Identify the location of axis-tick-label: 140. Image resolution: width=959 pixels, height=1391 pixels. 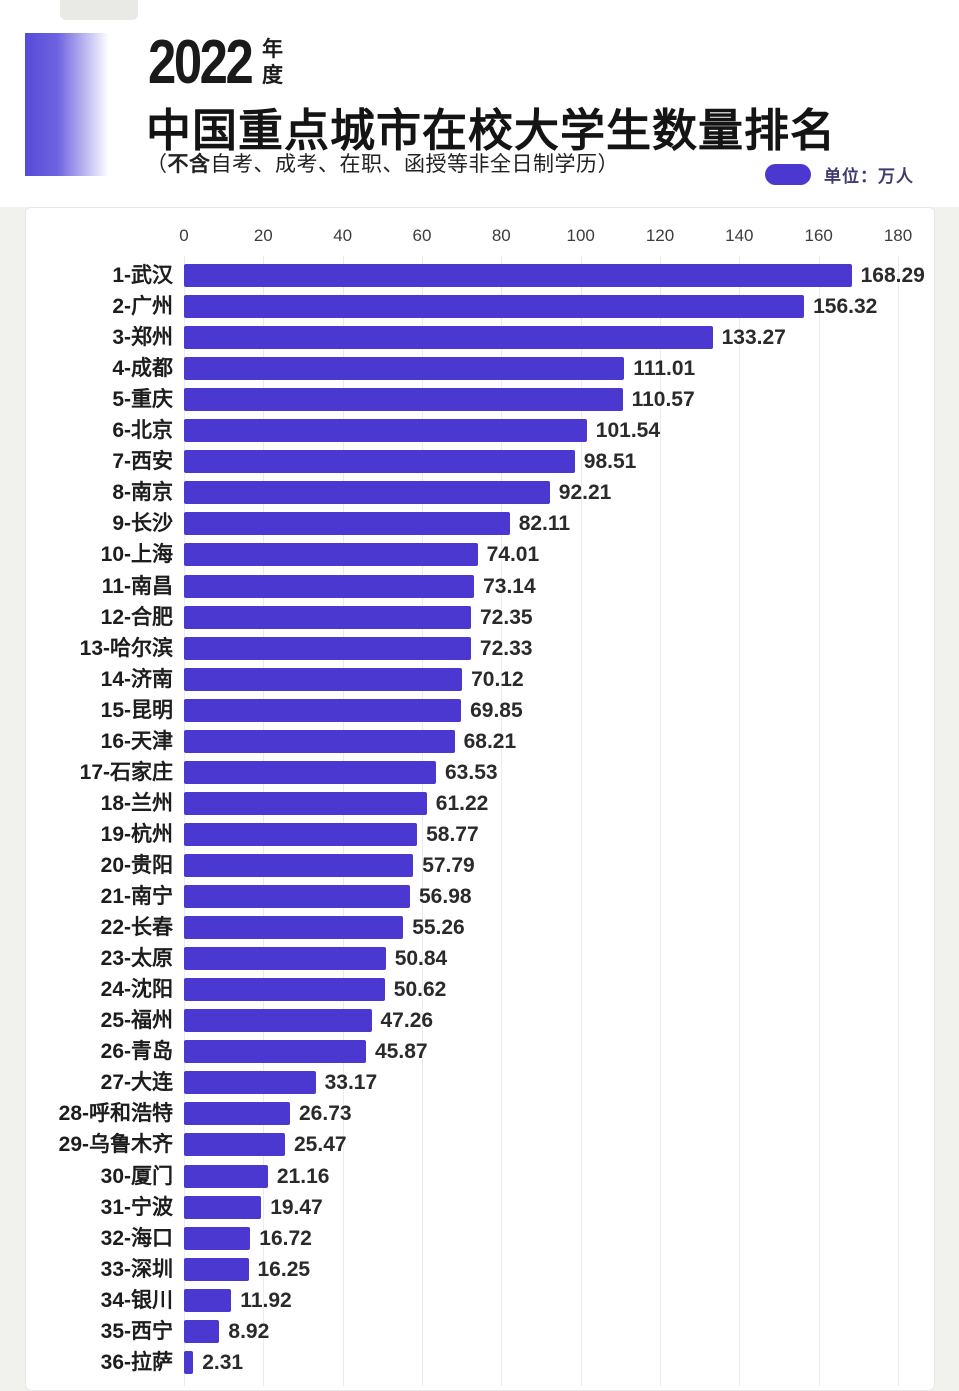
(739, 235).